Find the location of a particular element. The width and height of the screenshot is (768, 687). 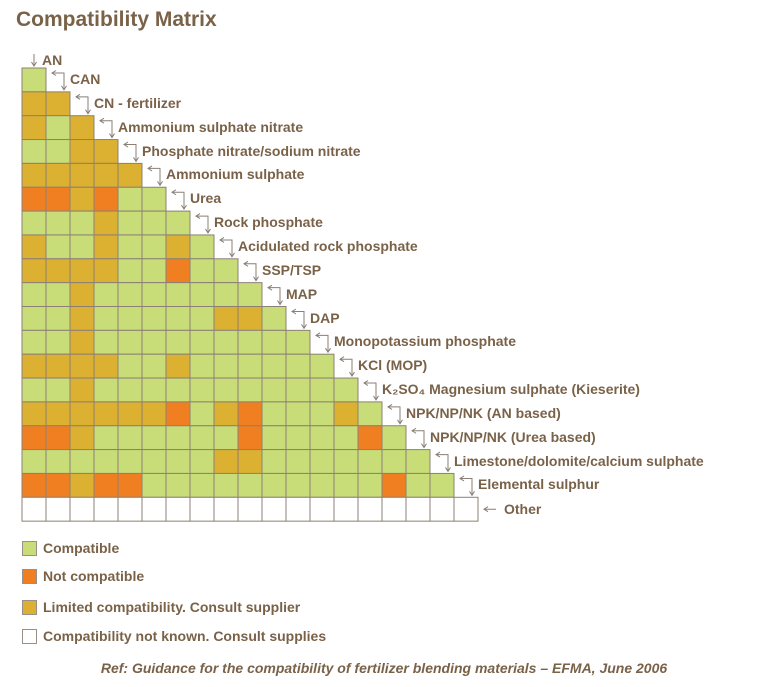

row-label: Limestone/dolomite/calcium sulphate is located at coordinates (579, 460).